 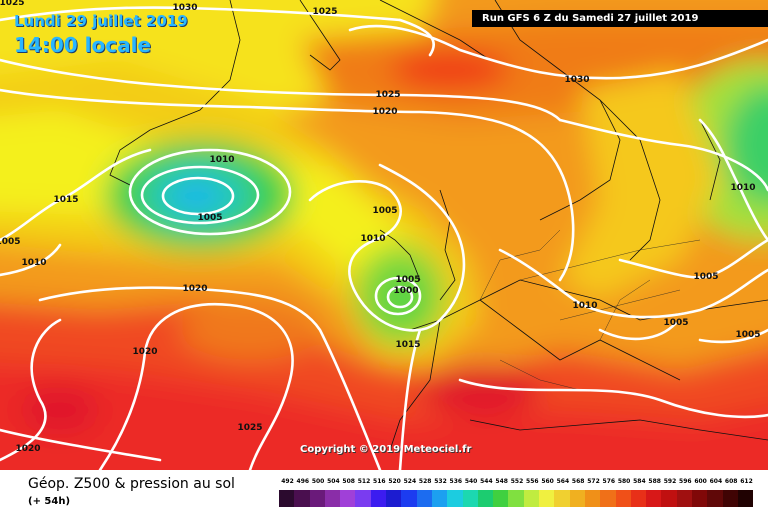 I want to click on isobar-label: 1000, so click(x=406, y=291).